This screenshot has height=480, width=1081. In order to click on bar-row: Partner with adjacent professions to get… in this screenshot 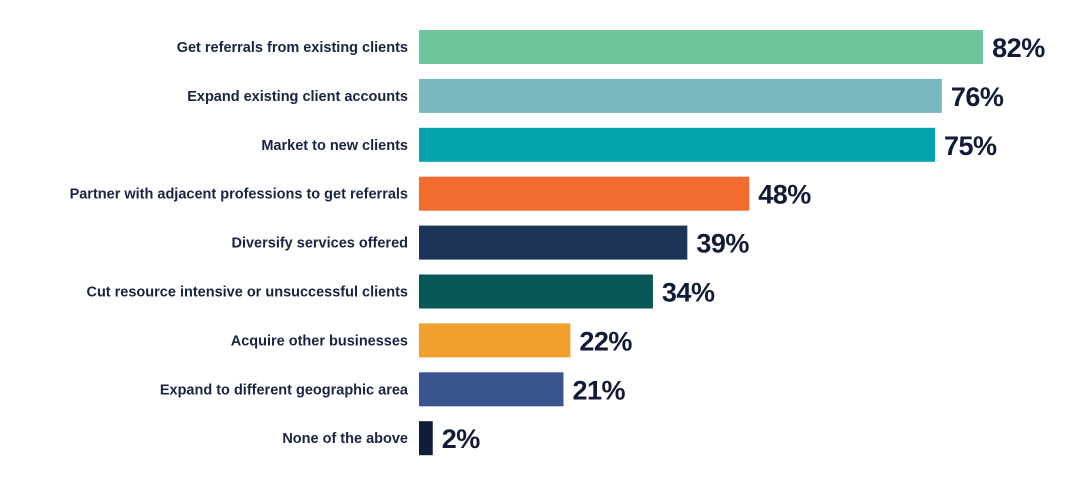, I will do `click(441, 193)`.